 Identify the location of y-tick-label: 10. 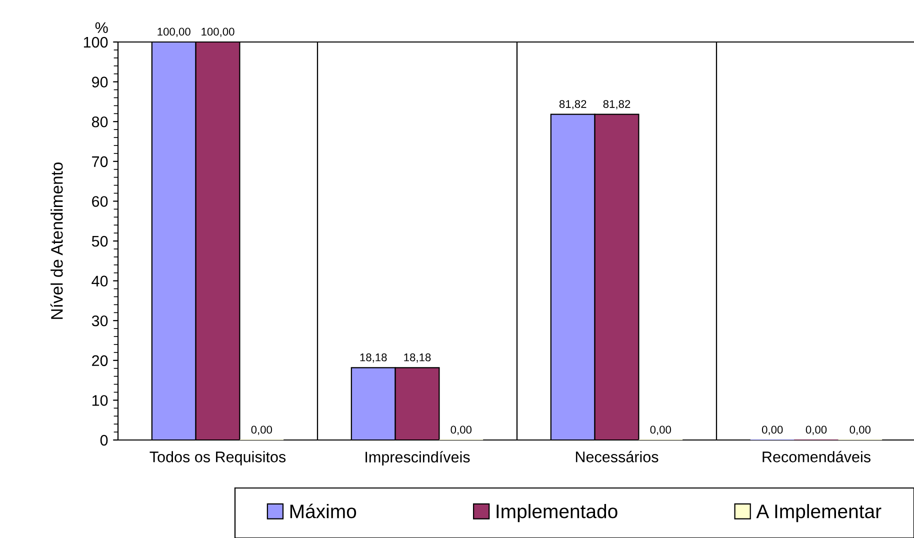
(100, 400).